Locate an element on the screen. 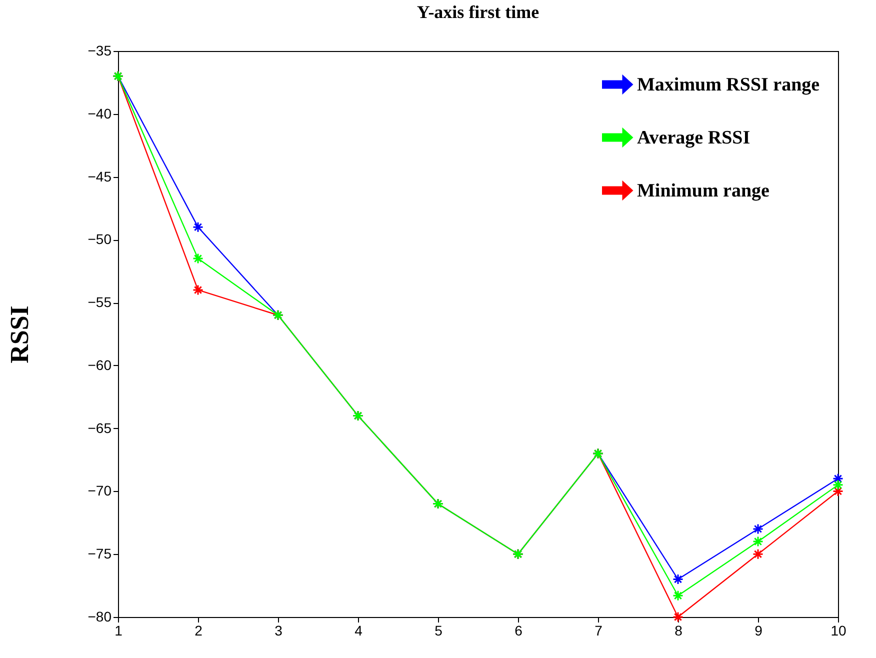 This screenshot has height=658, width=876. y-tick-label: −65 is located at coordinates (100, 428).